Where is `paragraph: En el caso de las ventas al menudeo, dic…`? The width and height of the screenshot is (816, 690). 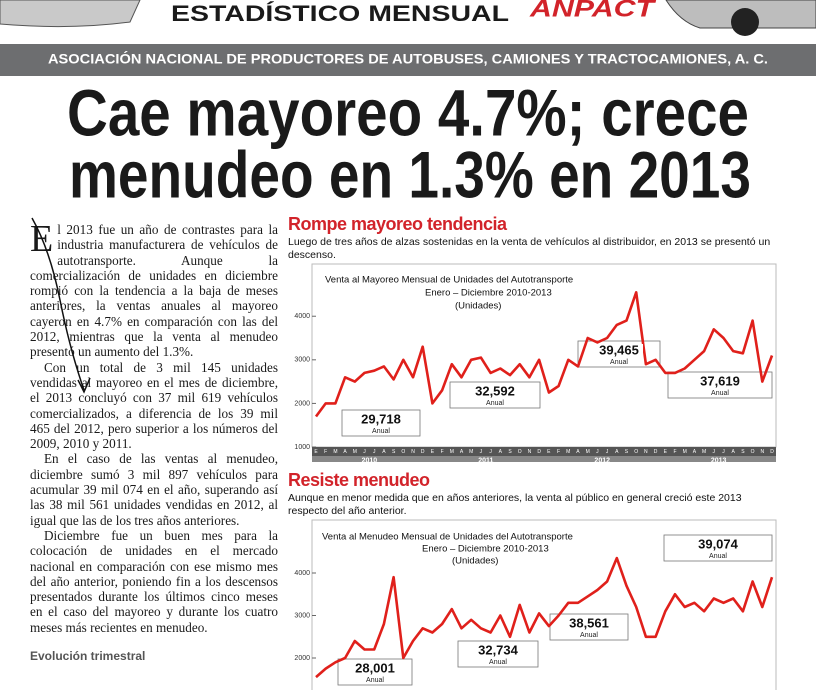 paragraph: En el caso de las ventas al menudeo, dic… is located at coordinates (154, 489).